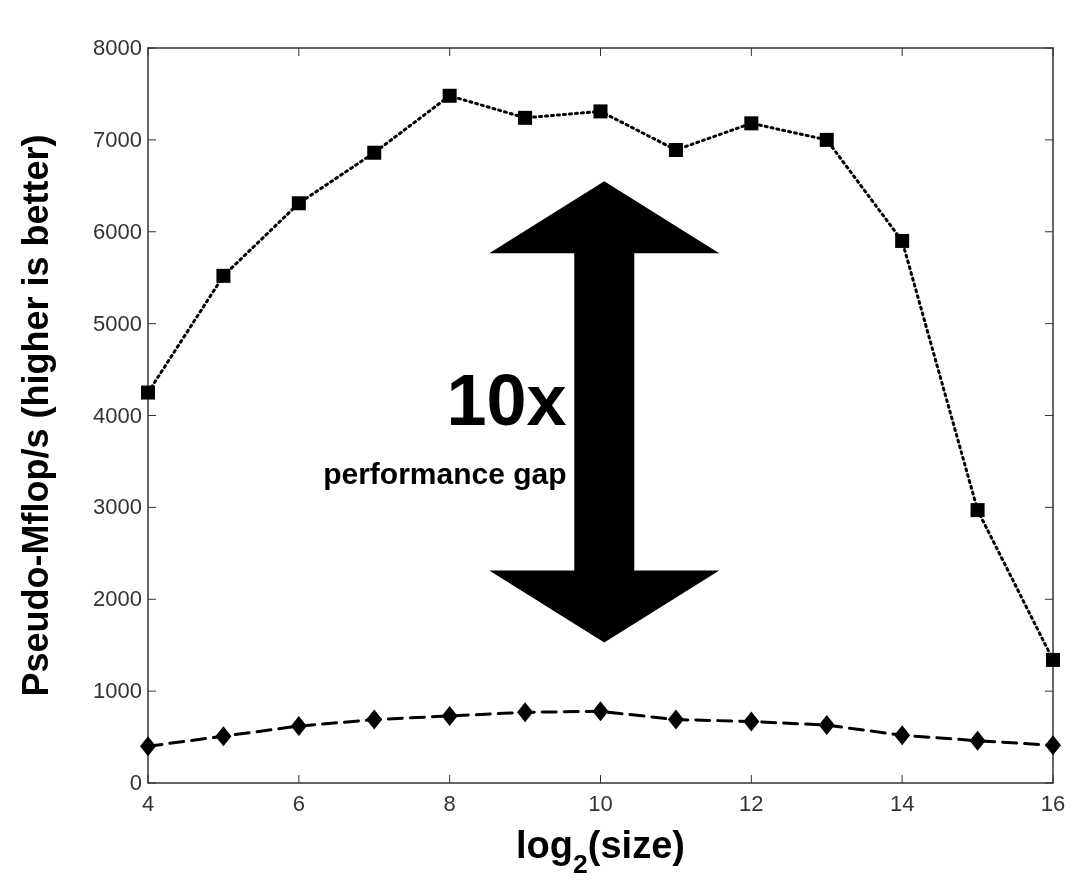 This screenshot has height=887, width=1076. Describe the element at coordinates (117, 323) in the screenshot. I see `y-tick-label: 5000` at that location.